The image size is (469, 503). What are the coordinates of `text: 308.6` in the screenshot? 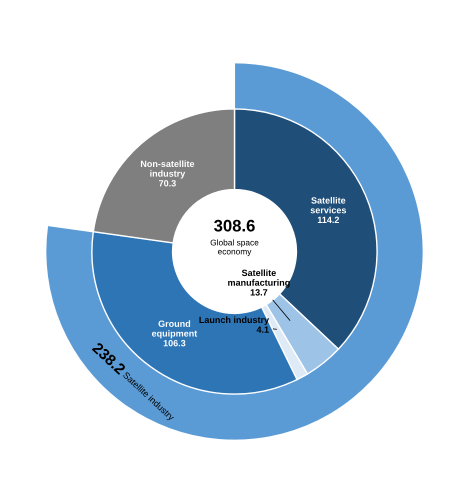 It's located at (234, 226).